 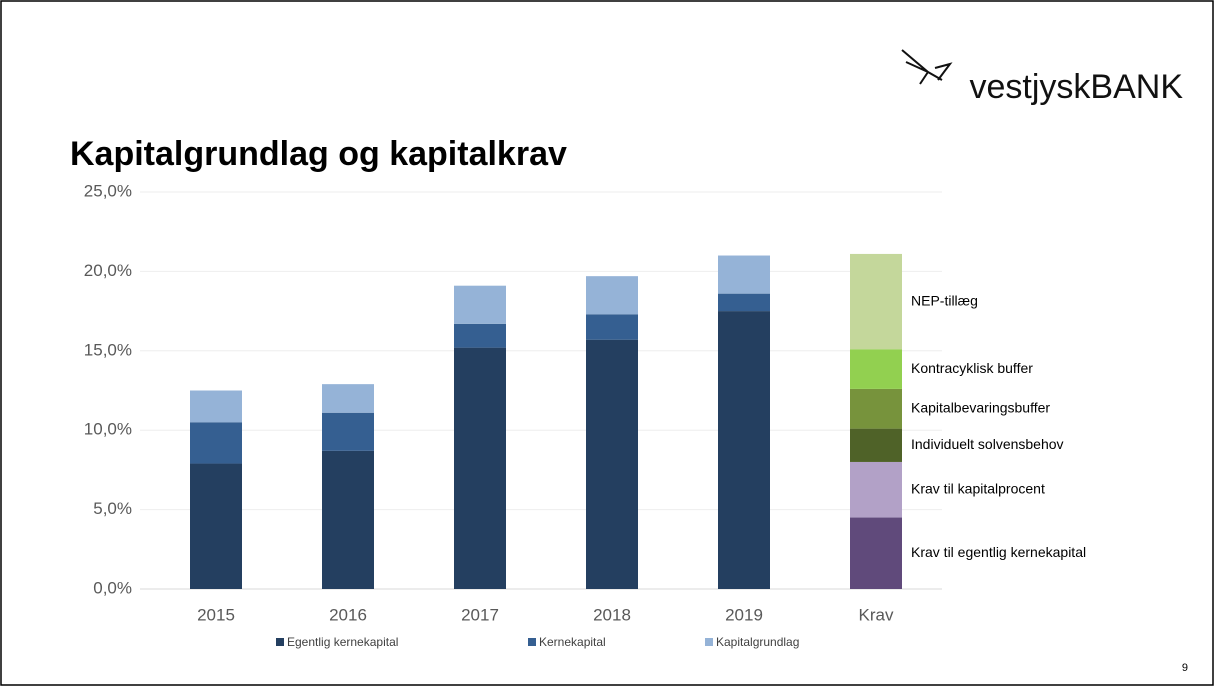 I want to click on requirement-label: Krav til egentlig kernekapital, so click(x=998, y=552).